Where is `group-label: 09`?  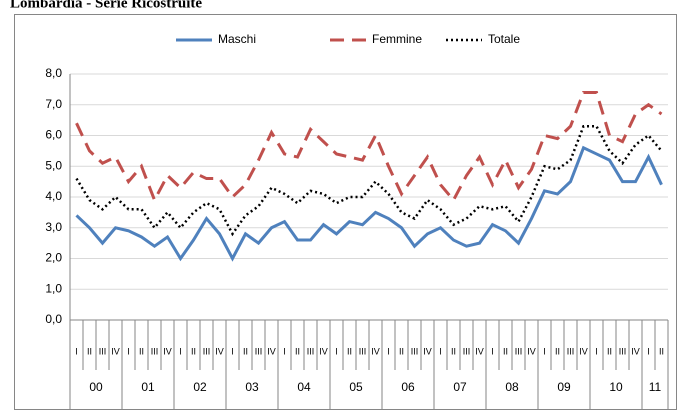 group-label: 09 is located at coordinates (564, 387).